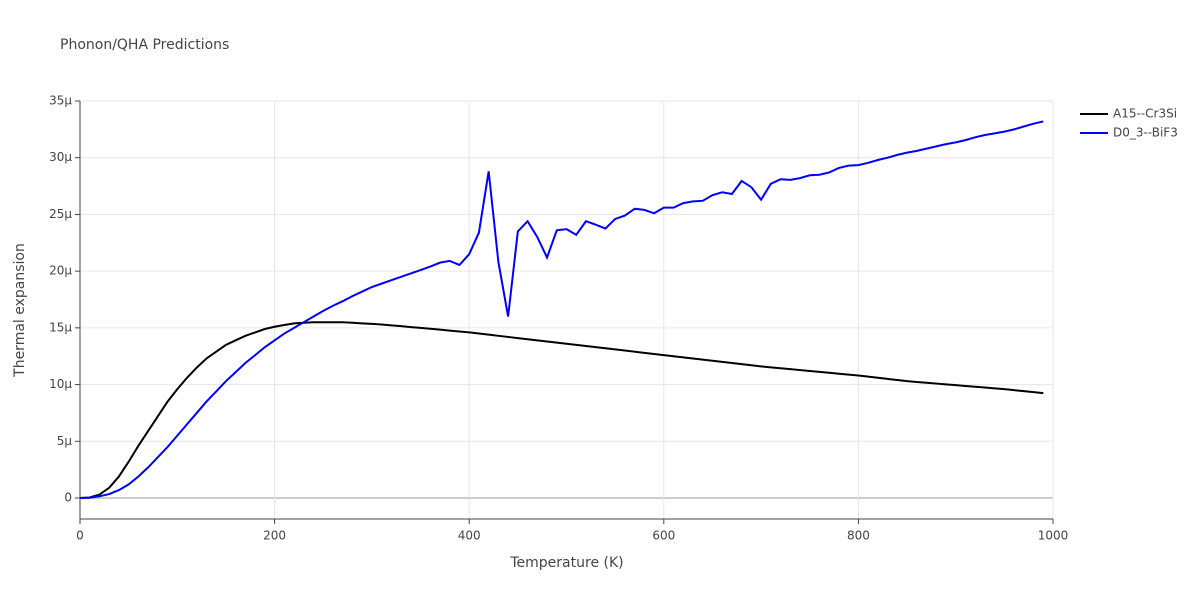 Image resolution: width=1200 pixels, height=600 pixels. I want to click on y-tick-label: 10μ, so click(60, 384).